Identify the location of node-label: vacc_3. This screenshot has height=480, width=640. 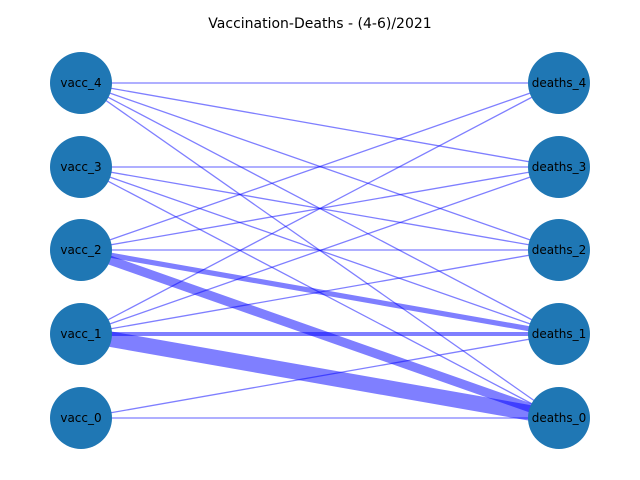
(80, 167).